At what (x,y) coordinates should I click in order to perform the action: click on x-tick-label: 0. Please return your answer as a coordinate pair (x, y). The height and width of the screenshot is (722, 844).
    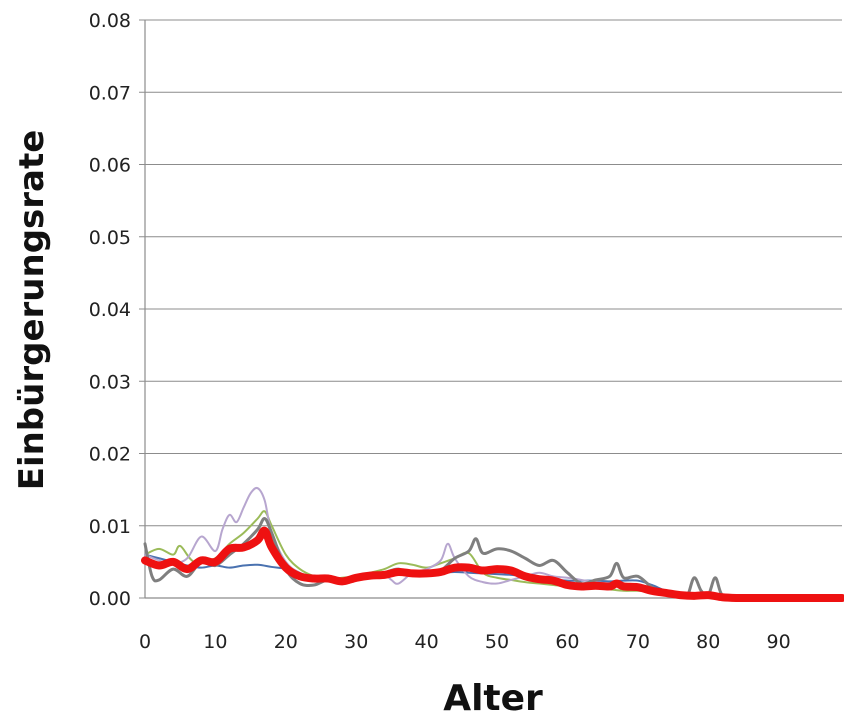
    Looking at the image, I should click on (145, 642).